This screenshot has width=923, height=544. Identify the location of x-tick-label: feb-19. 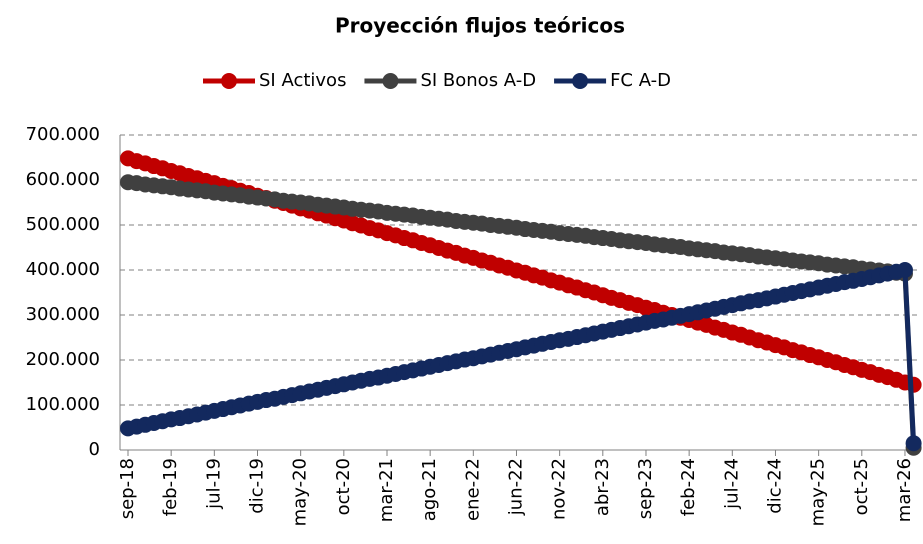
(170, 487).